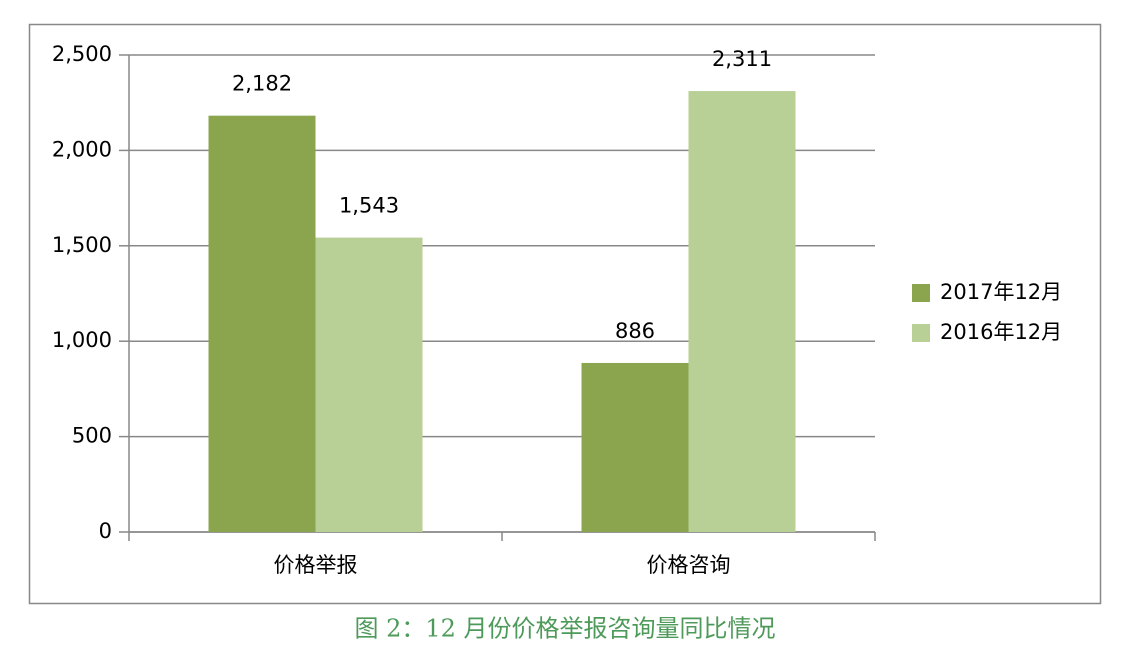  I want to click on data-label: 2,311, so click(742, 59).